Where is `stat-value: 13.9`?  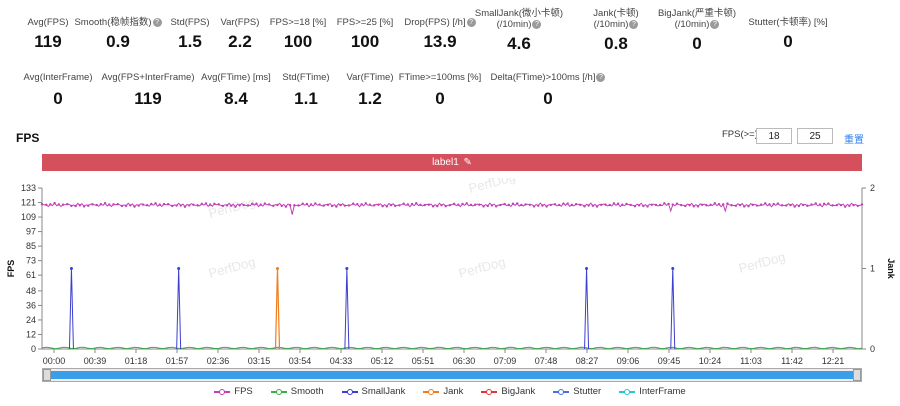
stat-value: 13.9 is located at coordinates (440, 41).